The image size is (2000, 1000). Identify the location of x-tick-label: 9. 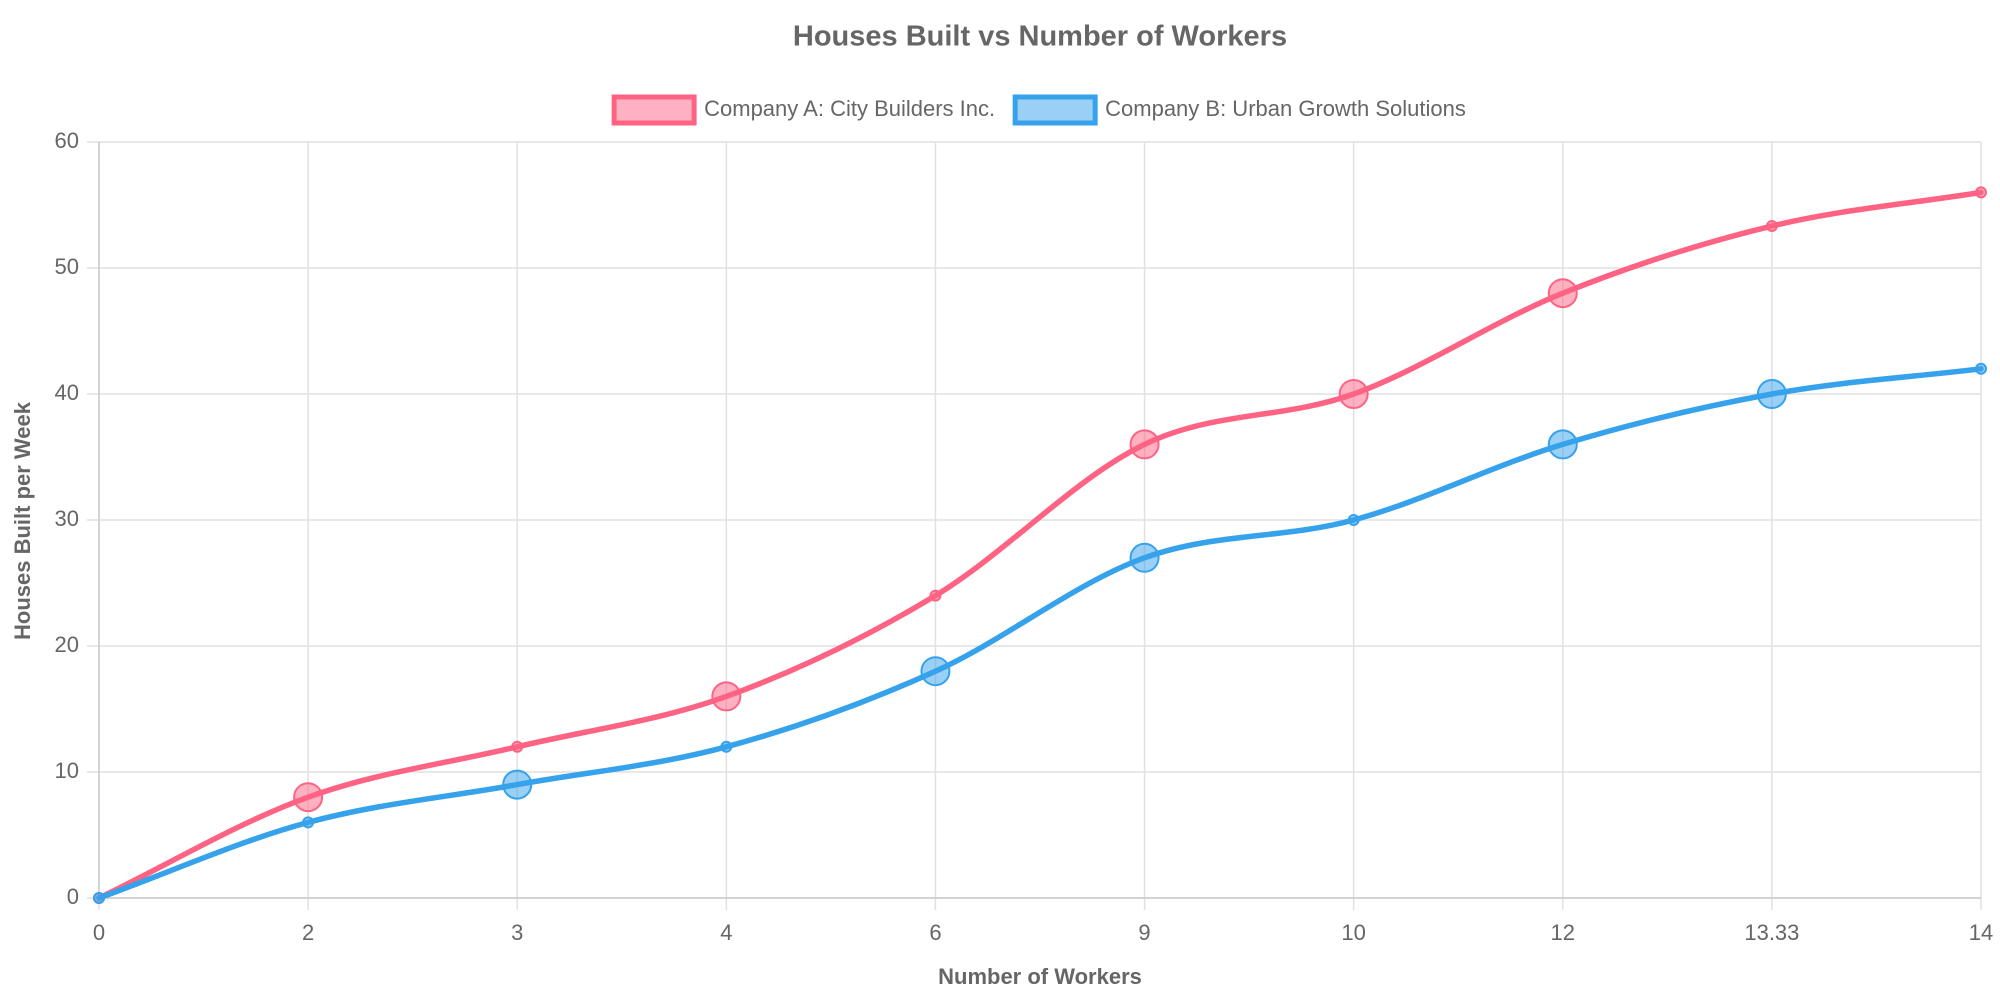
(1144, 932).